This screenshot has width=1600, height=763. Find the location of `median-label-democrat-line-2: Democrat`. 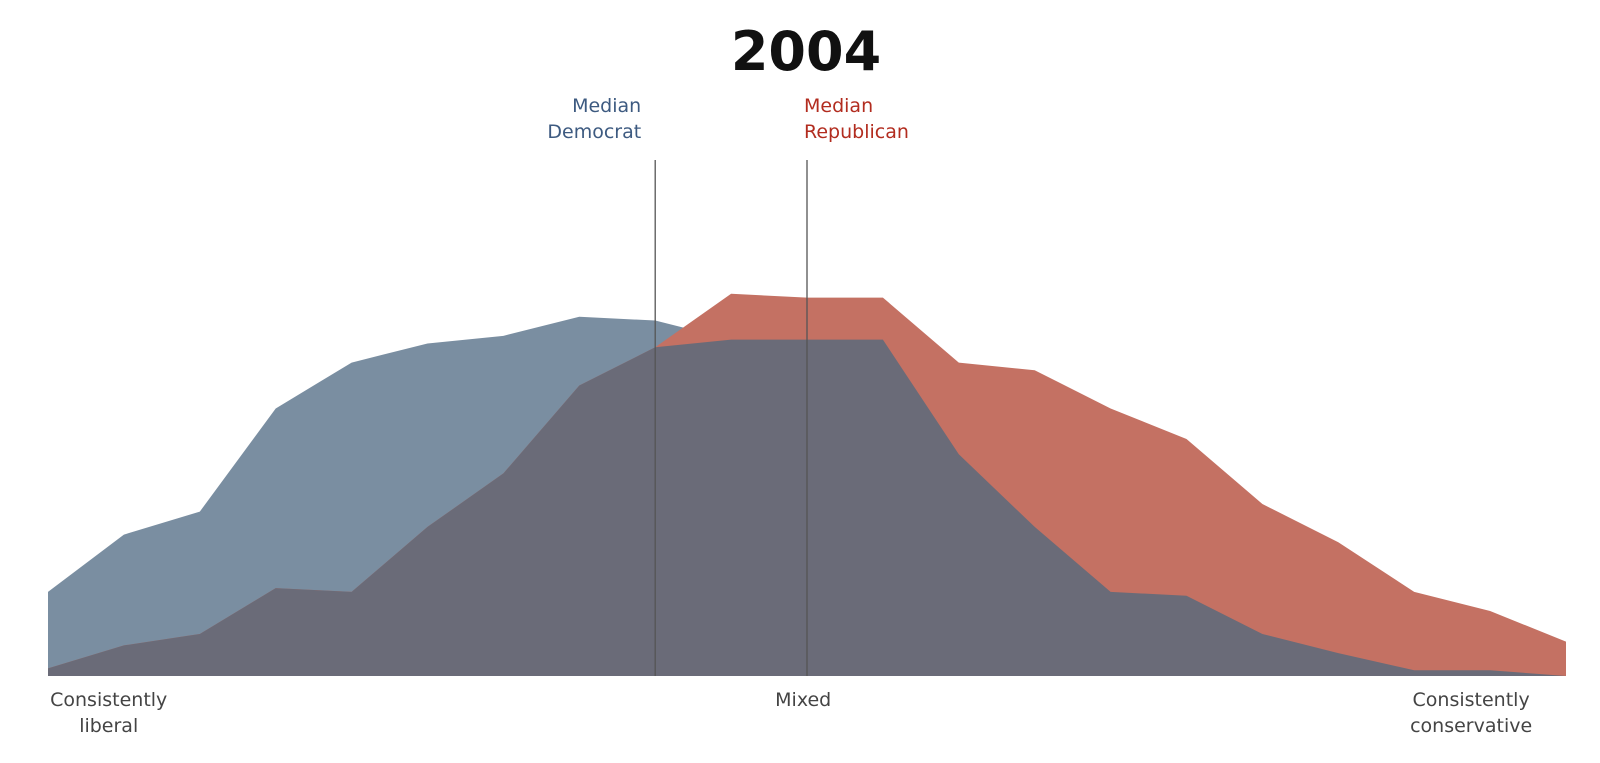

median-label-democrat-line-2: Democrat is located at coordinates (594, 132).